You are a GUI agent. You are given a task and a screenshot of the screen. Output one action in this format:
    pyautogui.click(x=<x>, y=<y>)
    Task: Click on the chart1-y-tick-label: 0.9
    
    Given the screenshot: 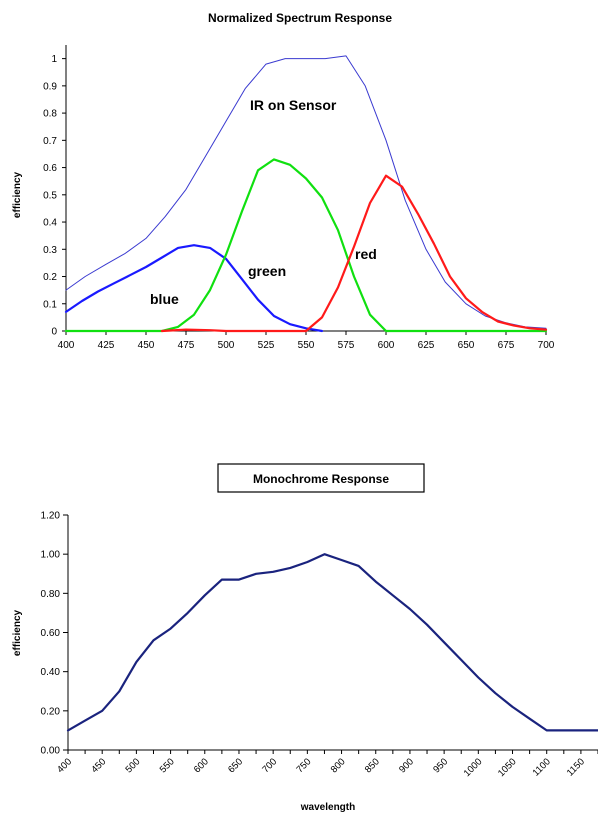 What is the action you would take?
    pyautogui.click(x=50, y=86)
    